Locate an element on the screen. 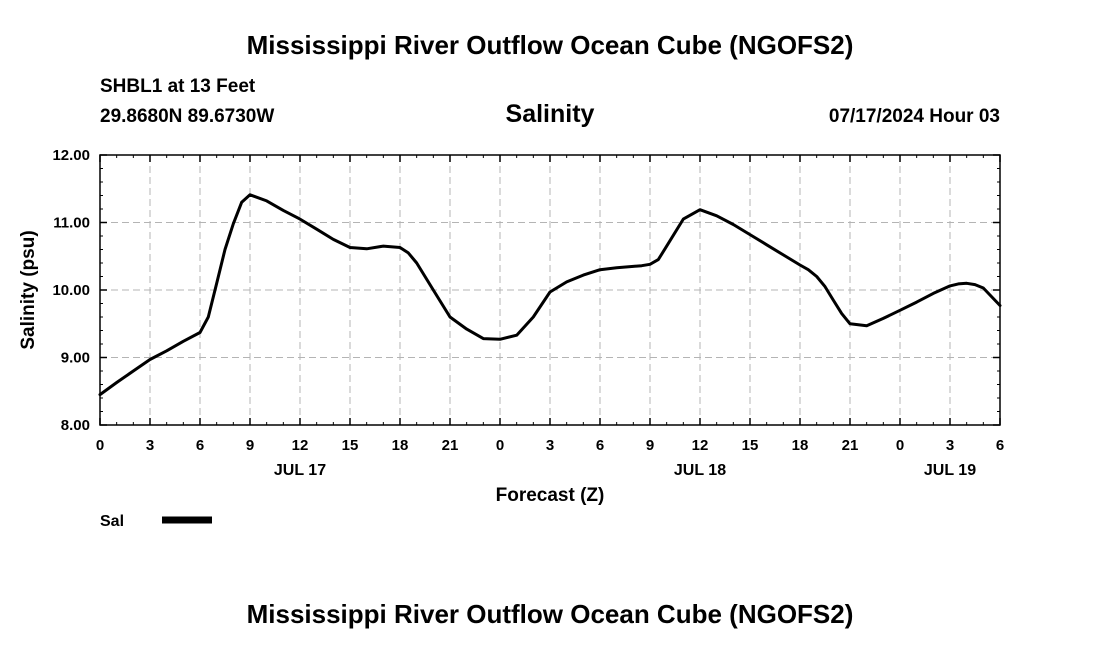 The height and width of the screenshot is (650, 1100). y-tick-label: 9.00 is located at coordinates (75, 358).